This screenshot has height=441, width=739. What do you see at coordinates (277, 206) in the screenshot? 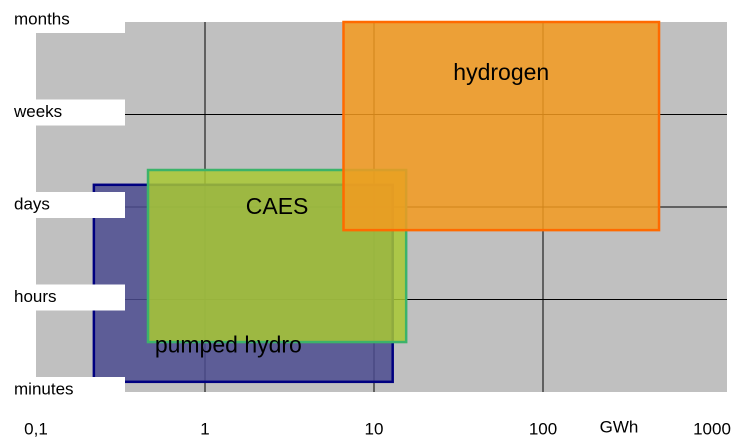
I see `series-label: CAES` at bounding box center [277, 206].